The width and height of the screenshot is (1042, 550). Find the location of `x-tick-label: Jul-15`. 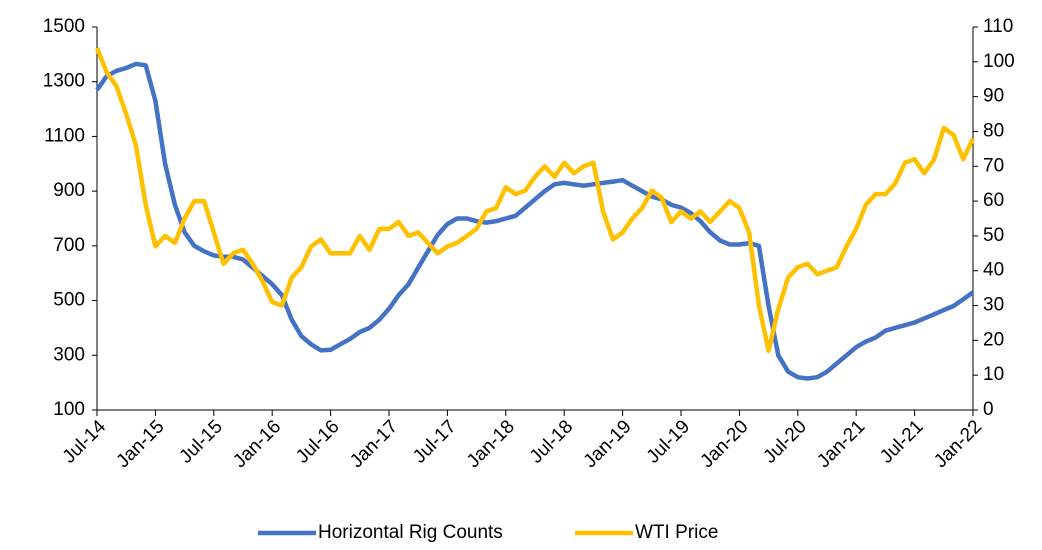

x-tick-label: Jul-15 is located at coordinates (200, 441).